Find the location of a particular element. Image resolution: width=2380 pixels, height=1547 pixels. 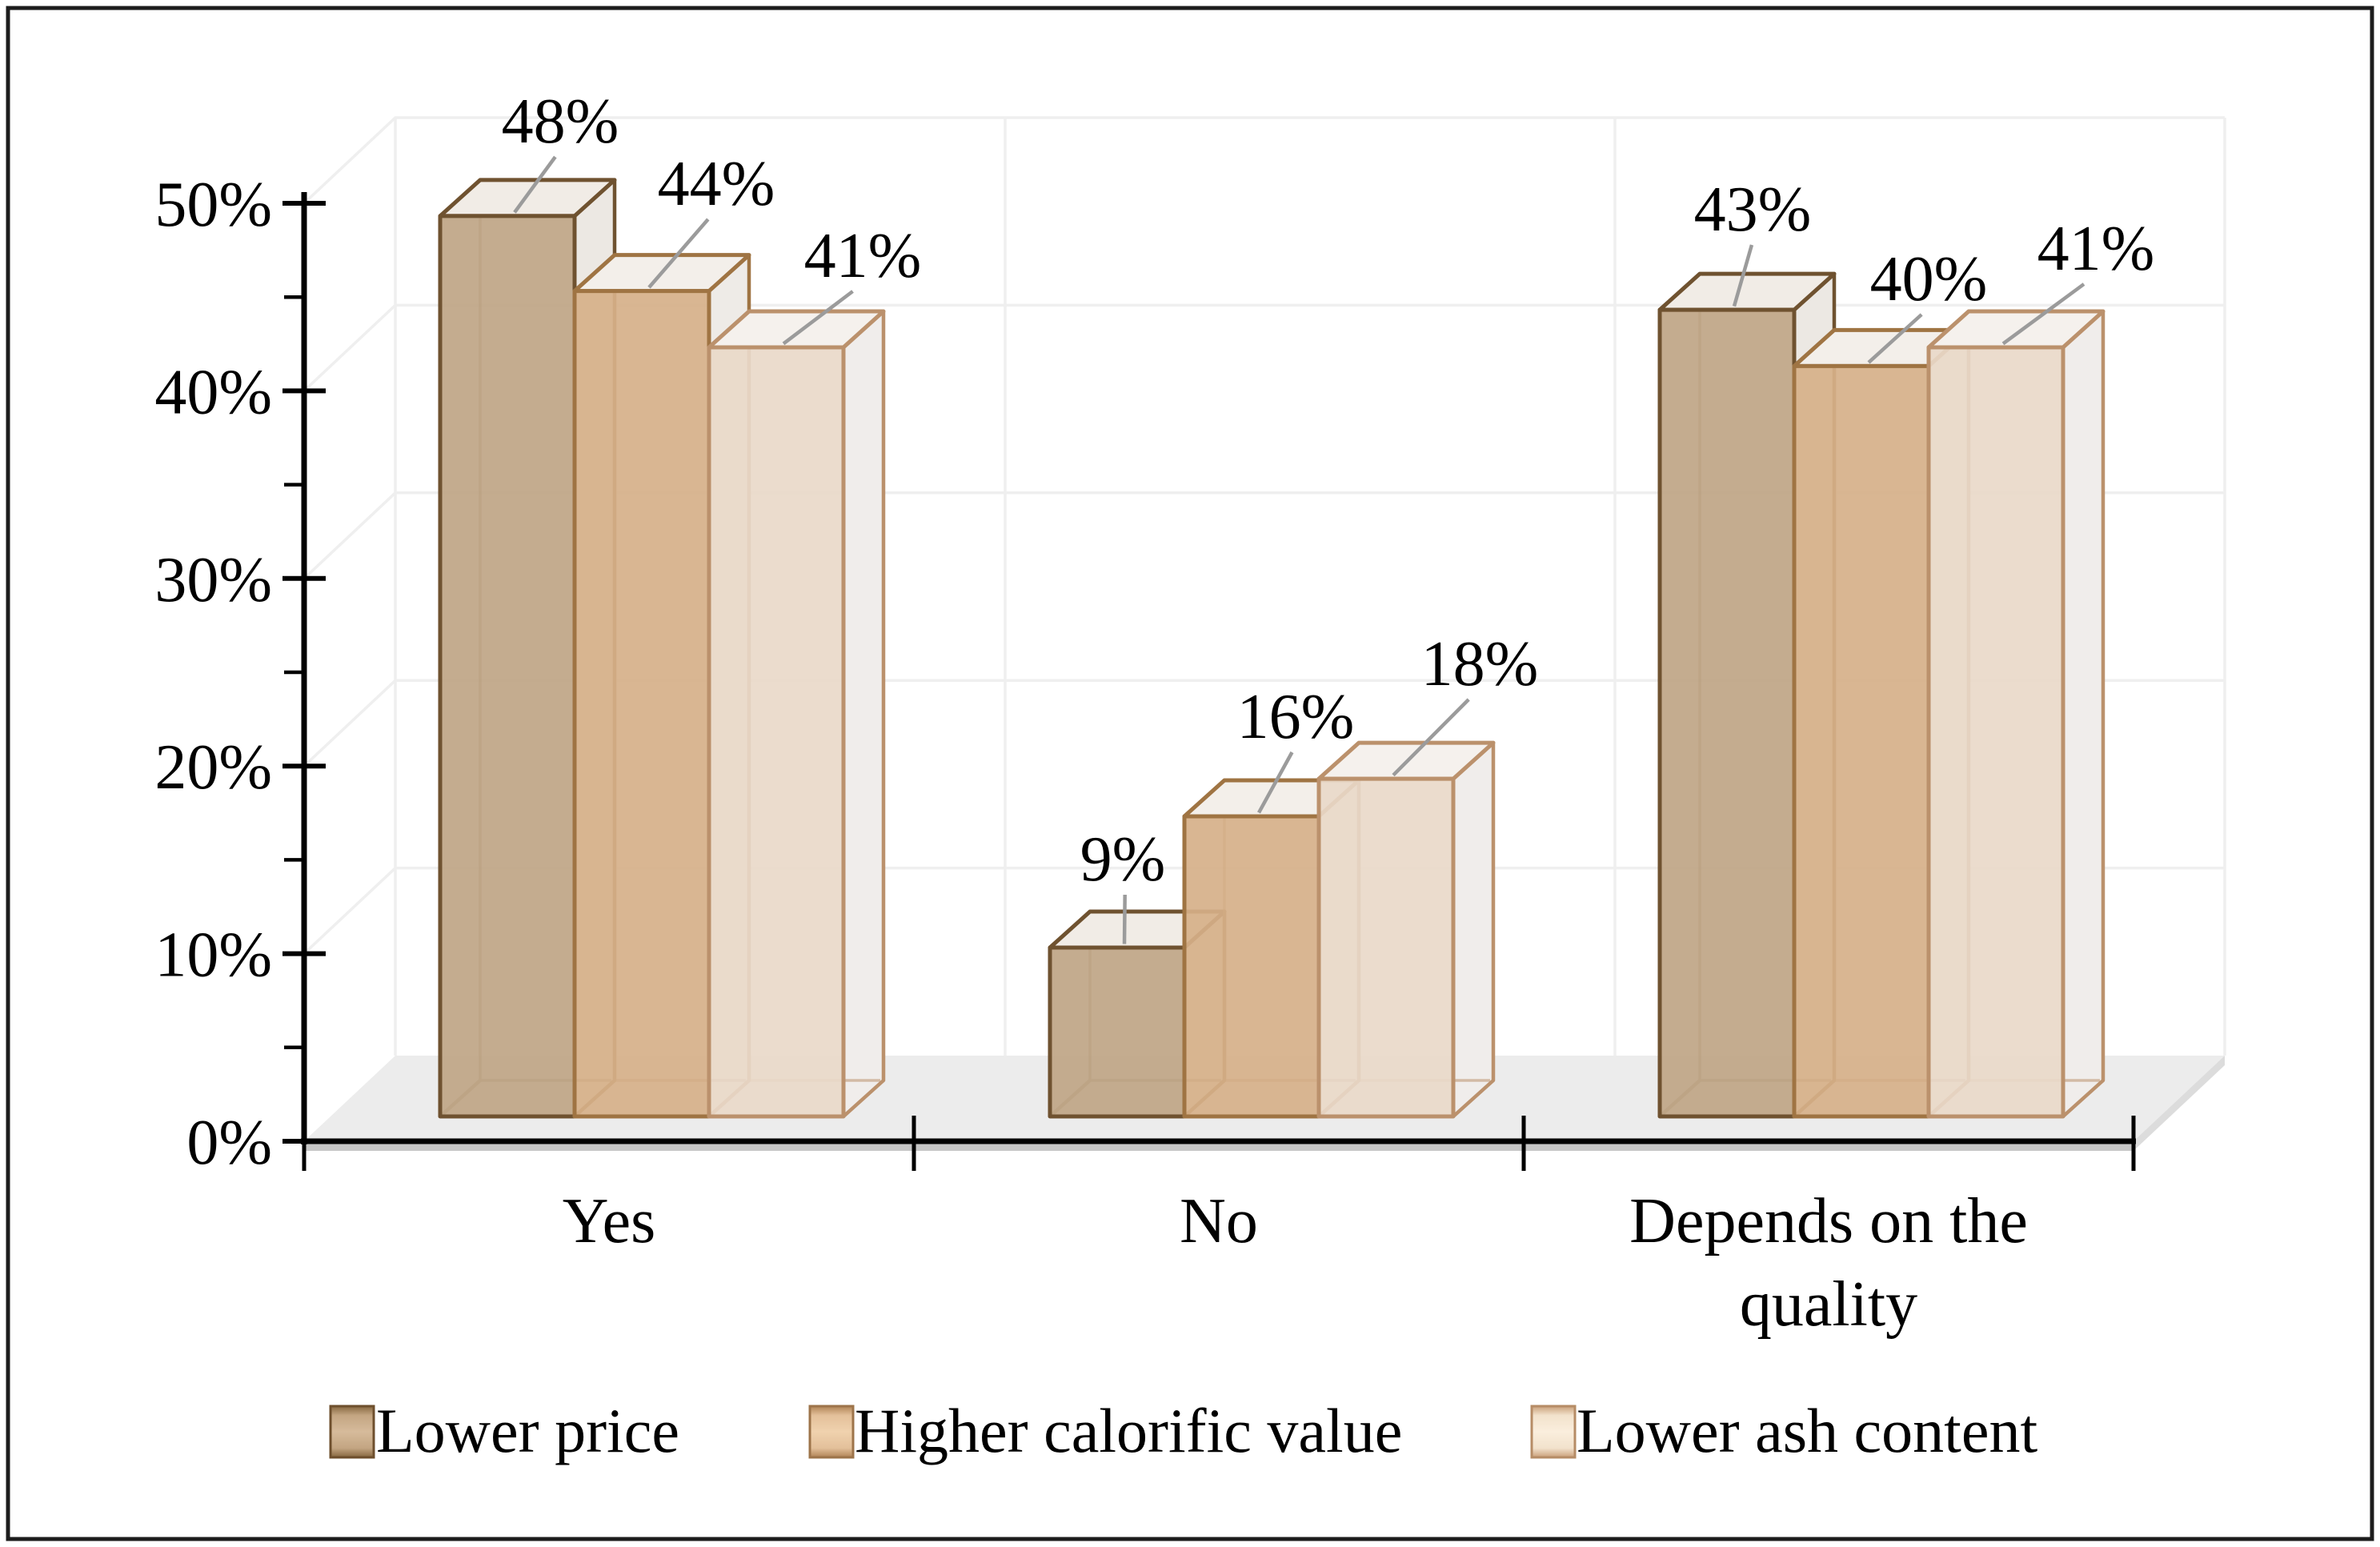

data-label: 40% is located at coordinates (1929, 280).